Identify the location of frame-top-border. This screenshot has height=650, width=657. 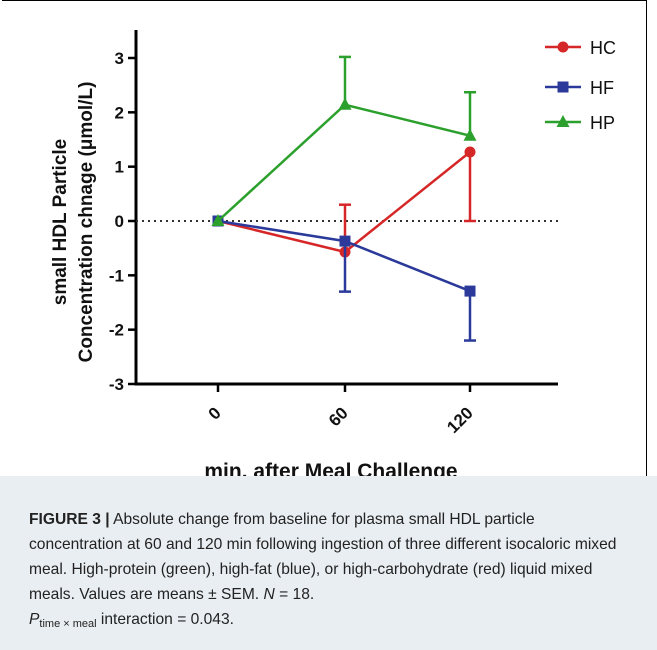
(324, 0).